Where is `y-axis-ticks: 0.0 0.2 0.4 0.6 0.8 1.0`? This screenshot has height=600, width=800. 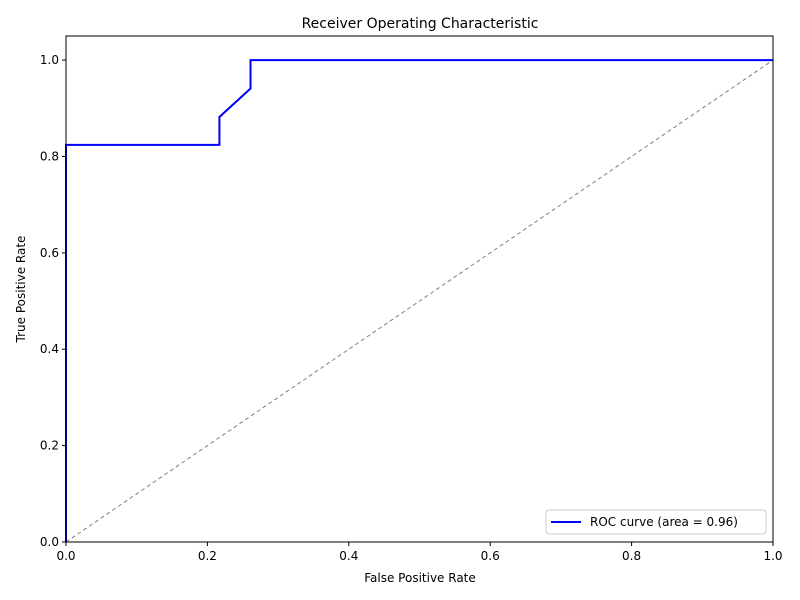
y-axis-ticks: 0.0 0.2 0.4 0.6 0.8 1.0 is located at coordinates (53, 301).